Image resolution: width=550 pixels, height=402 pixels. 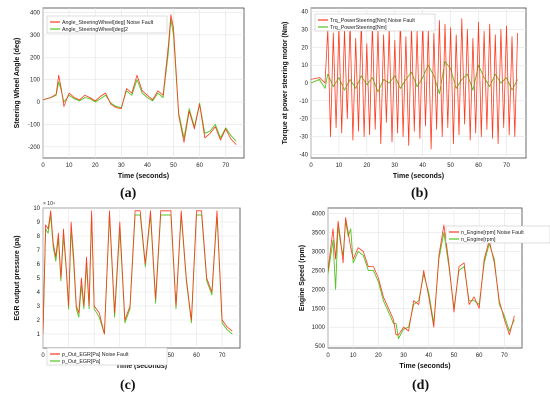 I want to click on y-tick-label: 30, so click(x=304, y=30).